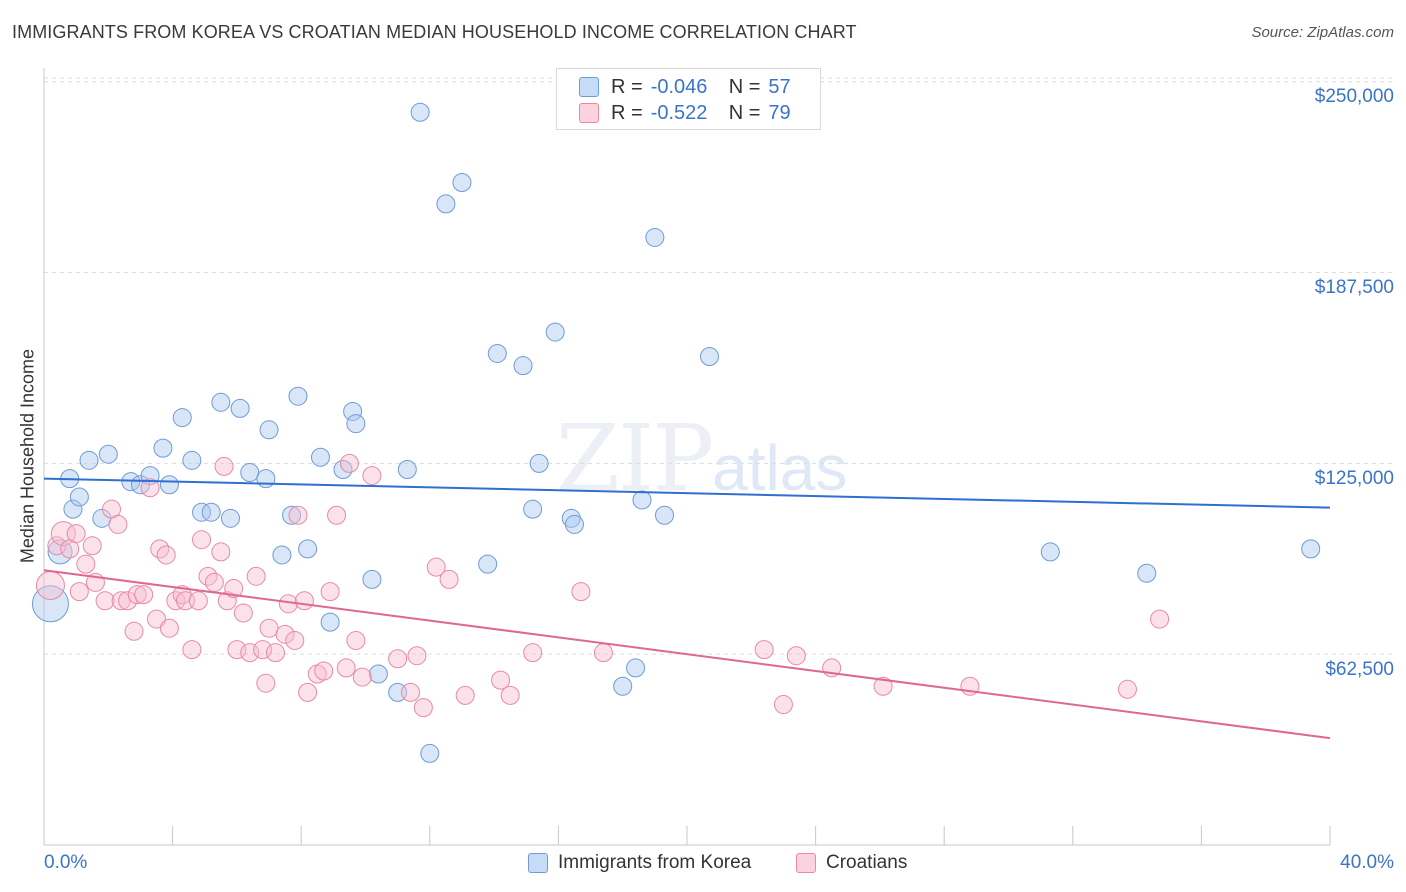 The height and width of the screenshot is (892, 1406). I want to click on correlation-legend: R = -0.046 N = 57 R = -0.522 N = 79, so click(688, 99).